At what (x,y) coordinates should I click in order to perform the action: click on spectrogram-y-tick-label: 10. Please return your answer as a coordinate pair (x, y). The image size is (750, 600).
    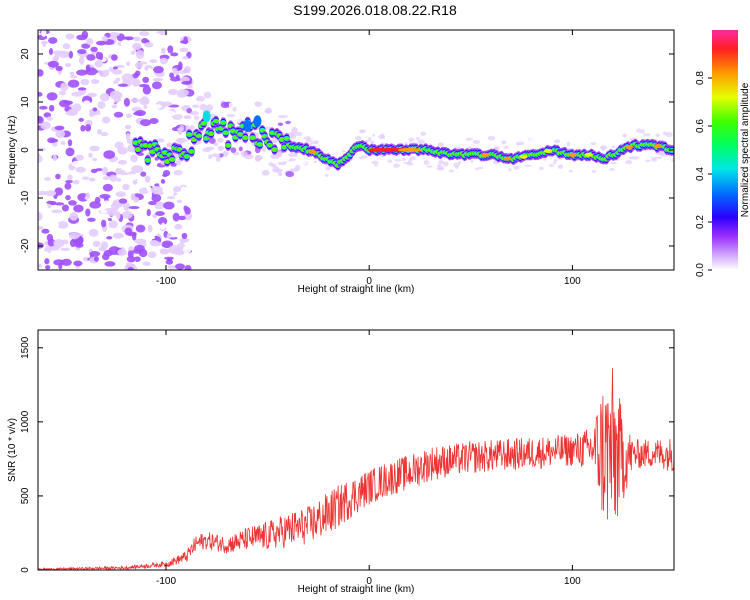
    Looking at the image, I should click on (25, 102).